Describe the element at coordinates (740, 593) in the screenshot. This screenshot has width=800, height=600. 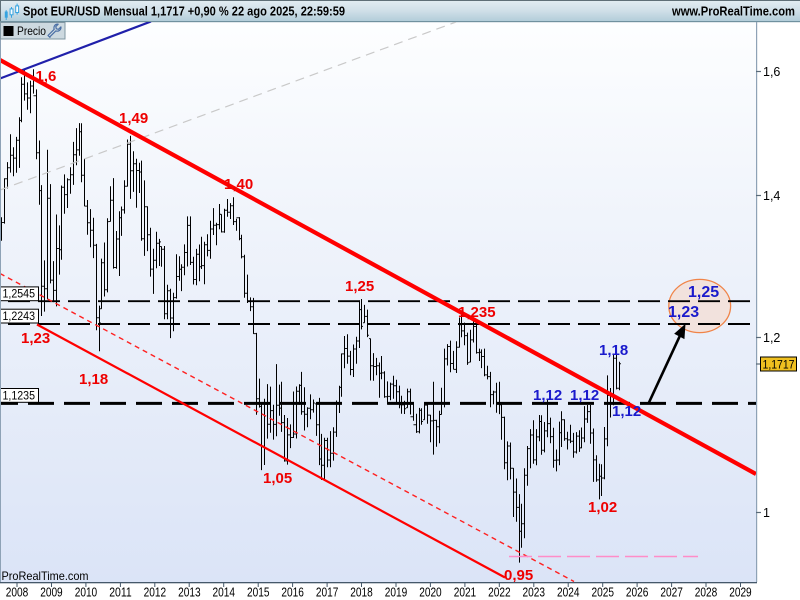
I see `svg-text: 2029` at that location.